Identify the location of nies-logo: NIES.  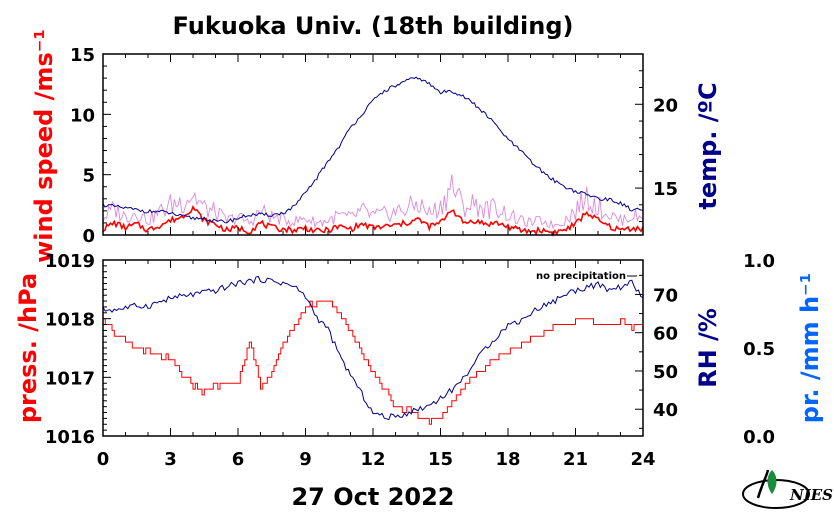
(787, 489).